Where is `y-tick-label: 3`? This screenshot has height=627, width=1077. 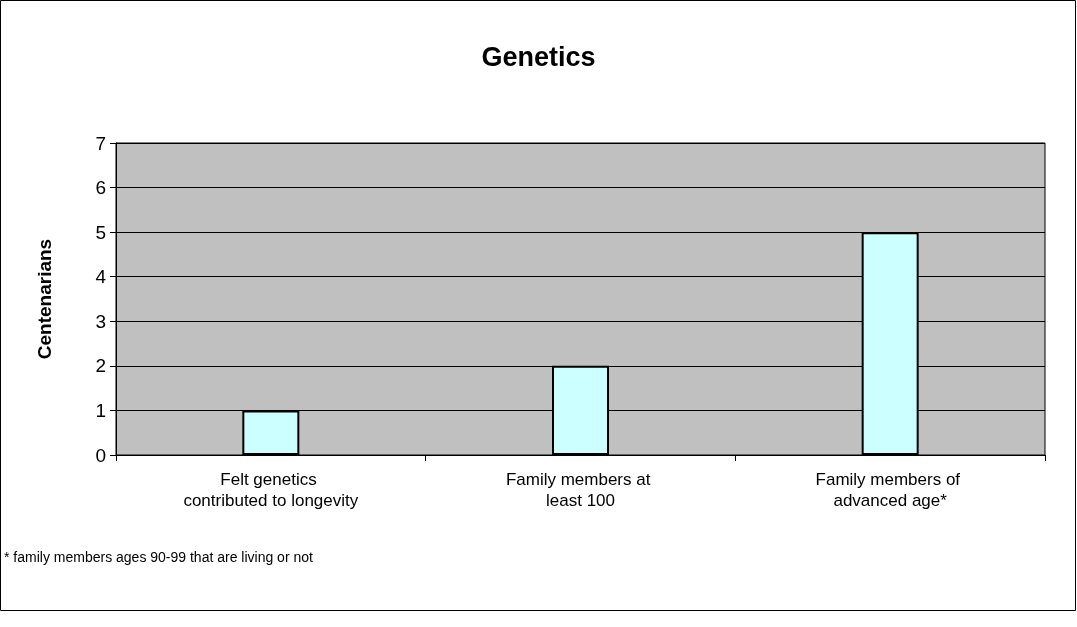 y-tick-label: 3 is located at coordinates (100, 321).